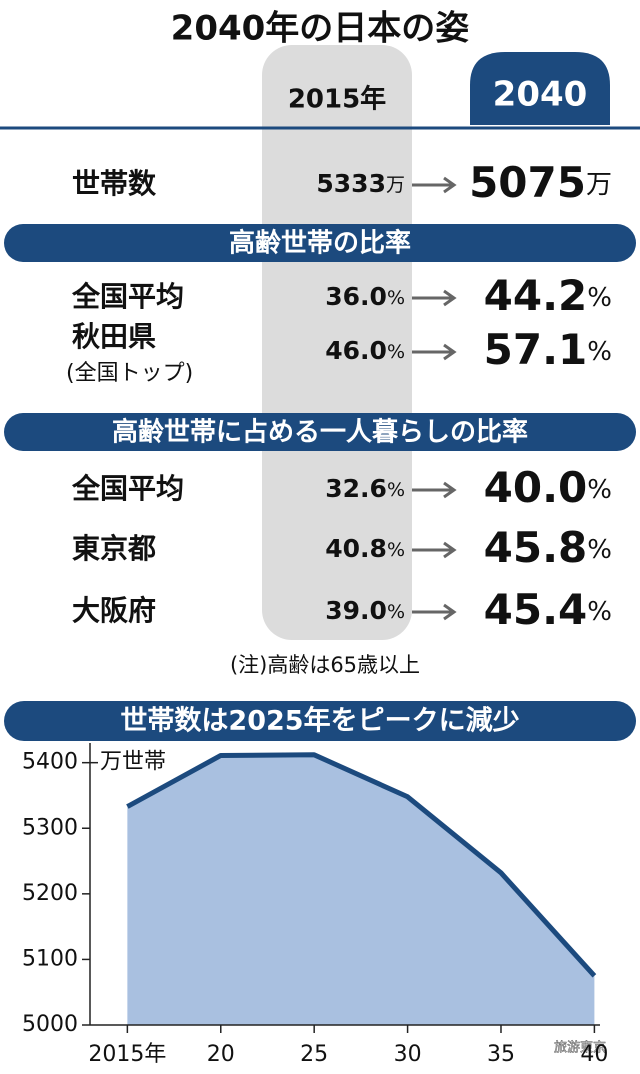  Describe the element at coordinates (50, 827) in the screenshot. I see `y-tick-label: 5300` at that location.